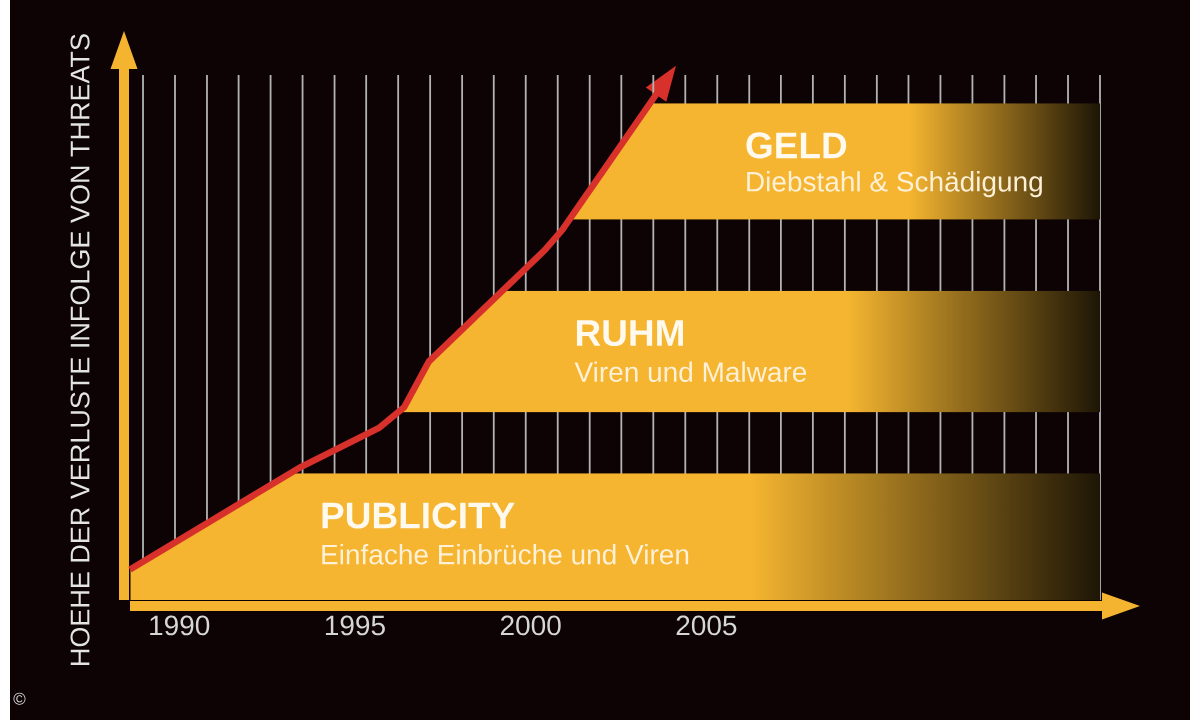  I want to click on band-label: GELD, so click(796, 145).